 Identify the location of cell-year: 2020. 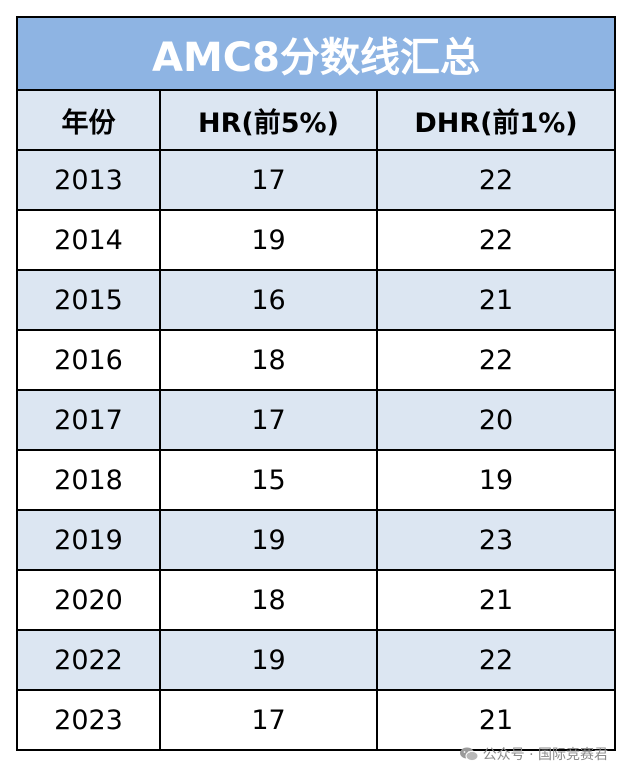
(88, 600).